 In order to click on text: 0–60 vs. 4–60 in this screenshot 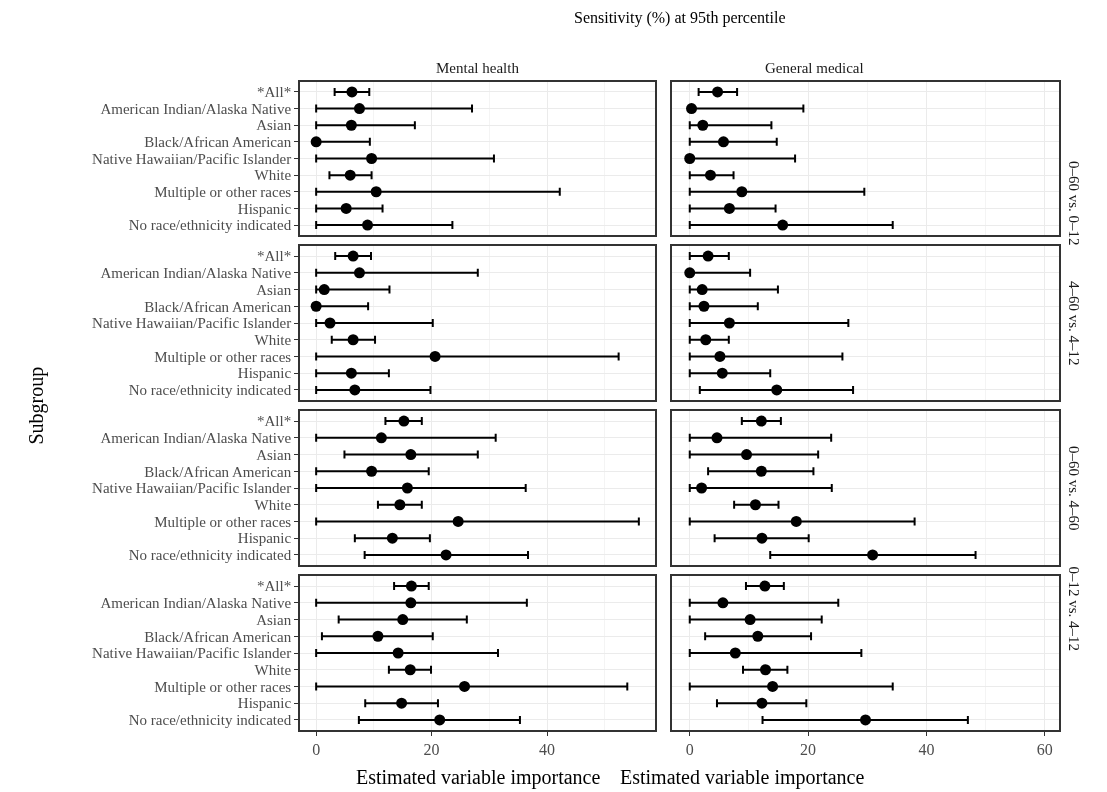, I will do `click(1074, 488)`.